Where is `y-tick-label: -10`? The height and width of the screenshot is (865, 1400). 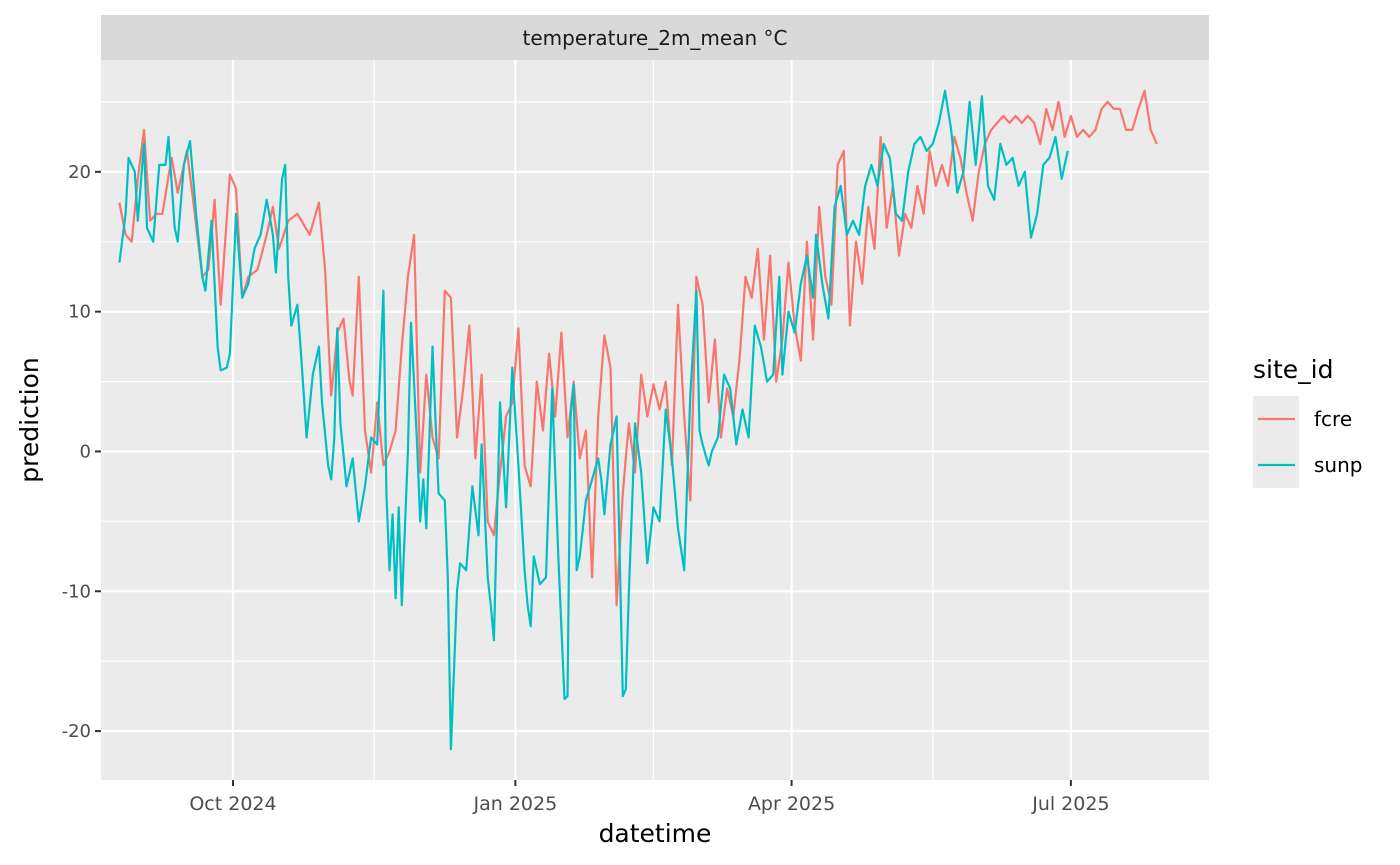 y-tick-label: -10 is located at coordinates (76, 591).